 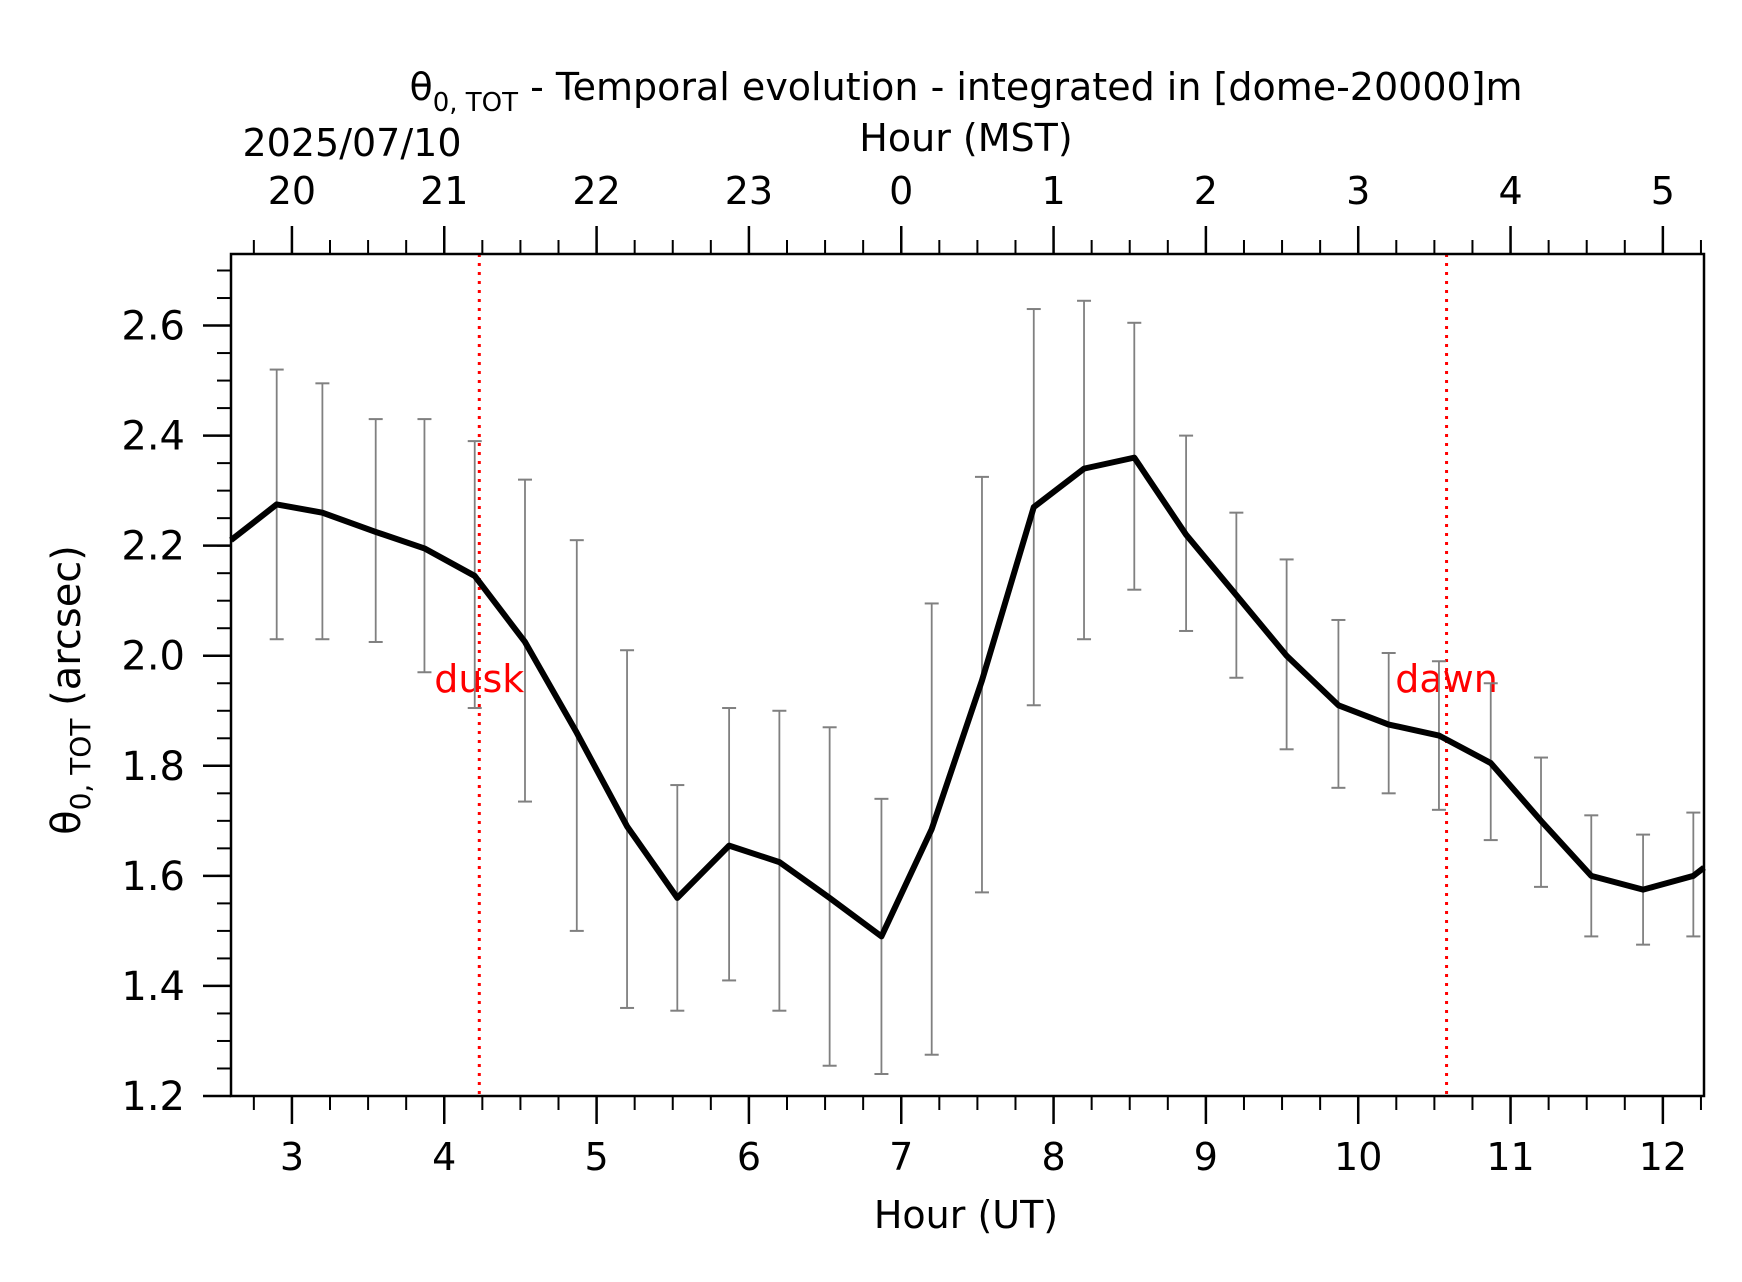 What do you see at coordinates (1053, 1157) in the screenshot?
I see `x-tick-label: 8` at bounding box center [1053, 1157].